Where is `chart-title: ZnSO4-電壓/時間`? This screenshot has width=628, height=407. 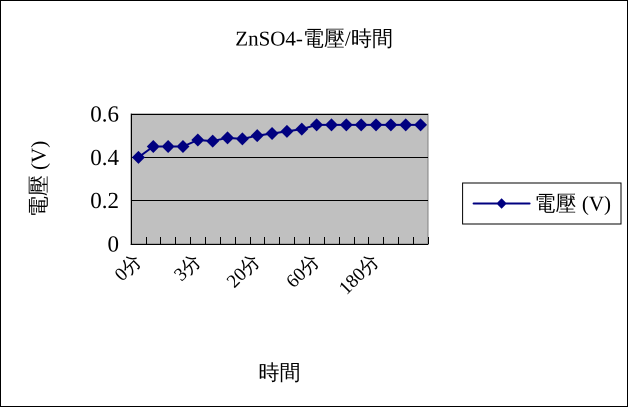
chart-title: ZnSO4-電壓/時間 is located at coordinates (314, 38).